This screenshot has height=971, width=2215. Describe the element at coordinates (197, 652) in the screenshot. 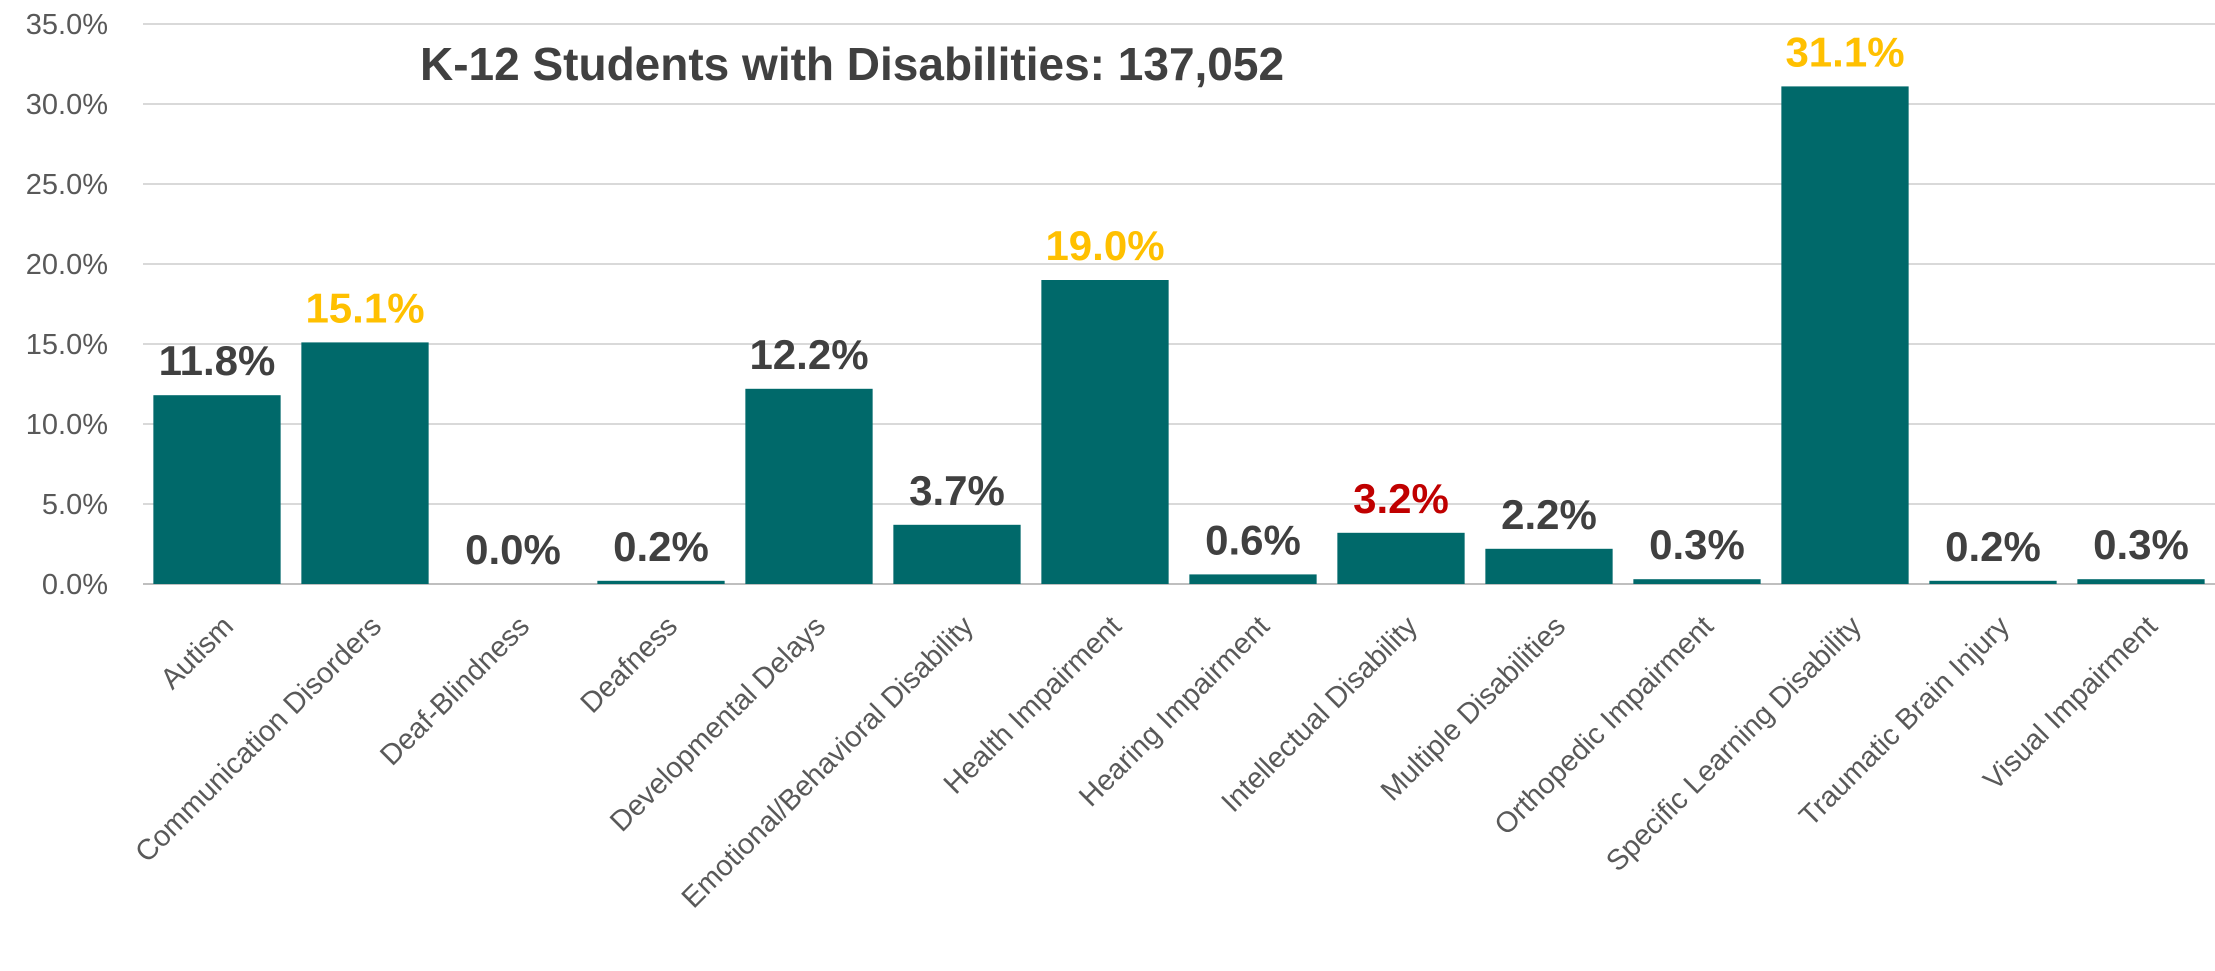

I see `category-label: Autism` at that location.